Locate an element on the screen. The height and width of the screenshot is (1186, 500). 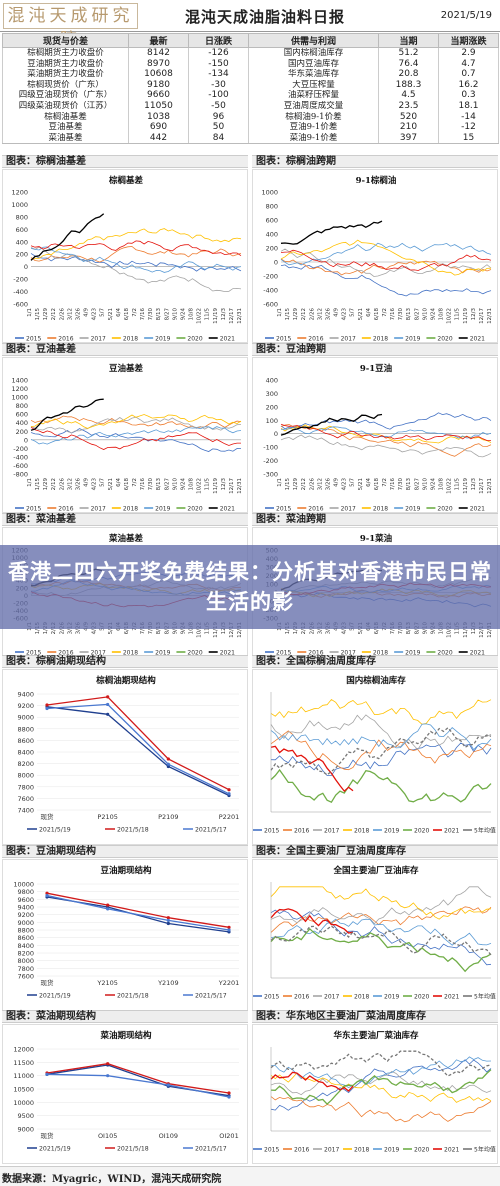
x-tick-label: OI201 is located at coordinates (228, 1136).